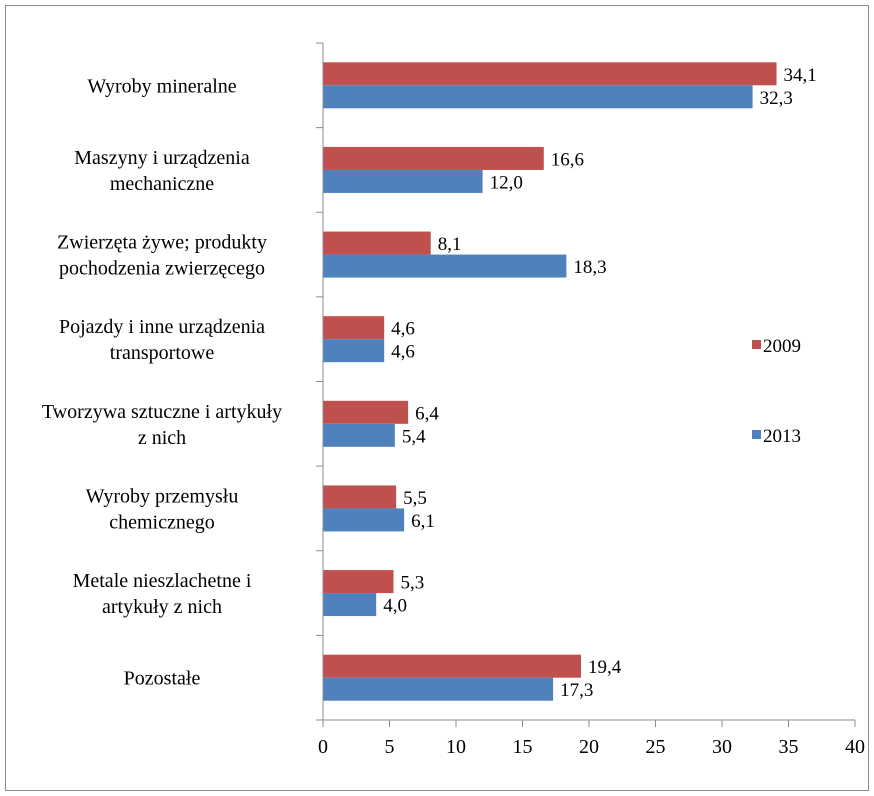  Describe the element at coordinates (162, 412) in the screenshot. I see `category-label-5-line-1: Tworzywa sztuczne i artykuły` at that location.